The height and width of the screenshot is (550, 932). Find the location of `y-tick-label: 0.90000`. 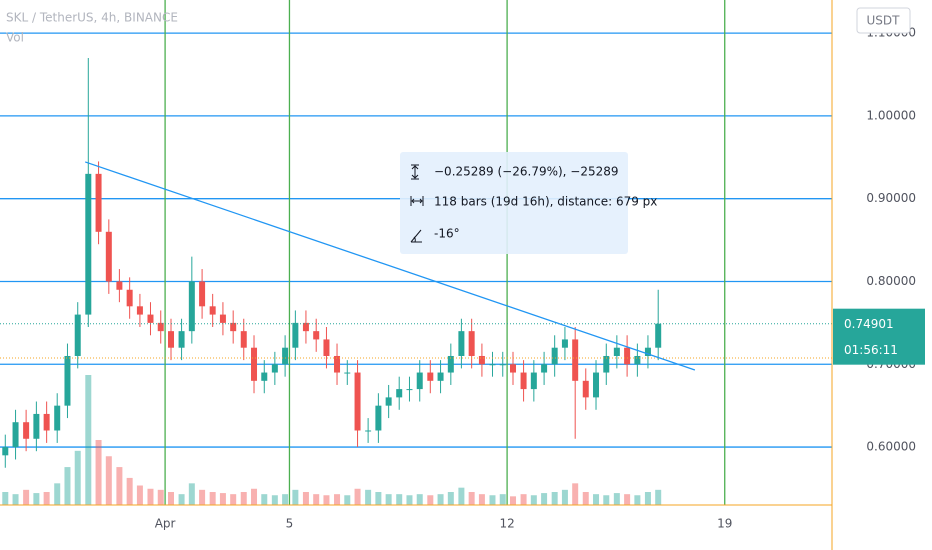

y-tick-label: 0.90000 is located at coordinates (891, 198).